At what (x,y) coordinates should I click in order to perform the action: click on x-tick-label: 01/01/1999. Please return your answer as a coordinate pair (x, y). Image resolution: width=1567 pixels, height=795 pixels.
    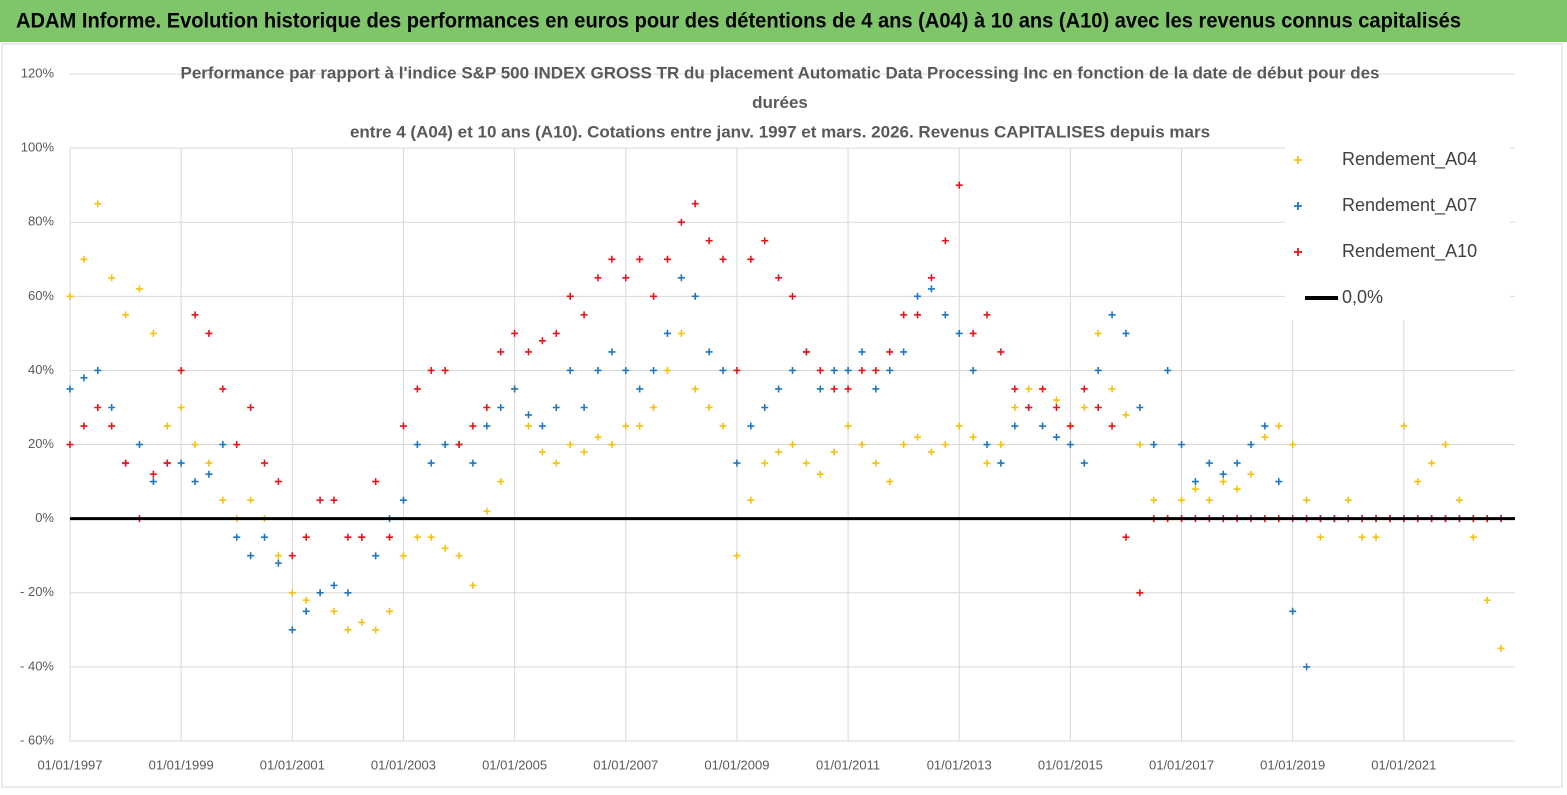
    Looking at the image, I should click on (181, 764).